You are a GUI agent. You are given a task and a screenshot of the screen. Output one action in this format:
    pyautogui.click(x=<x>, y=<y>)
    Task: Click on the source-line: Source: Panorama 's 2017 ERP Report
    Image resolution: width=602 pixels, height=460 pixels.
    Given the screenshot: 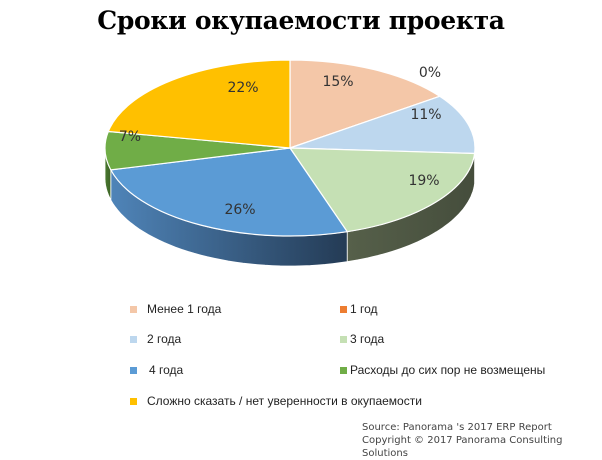 What is the action you would take?
    pyautogui.click(x=482, y=427)
    